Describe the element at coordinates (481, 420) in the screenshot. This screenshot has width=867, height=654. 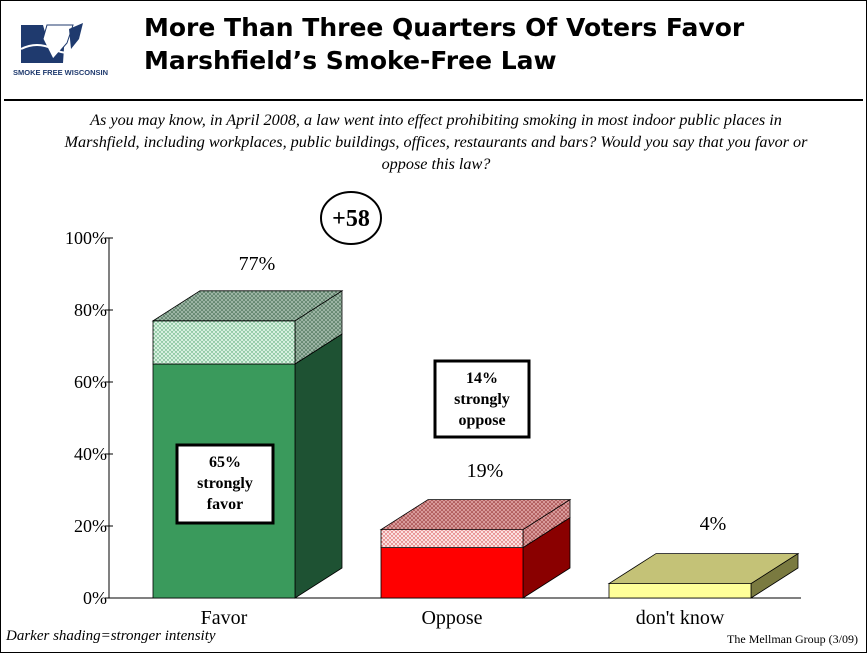
I see `annotation-text: oppose` at that location.